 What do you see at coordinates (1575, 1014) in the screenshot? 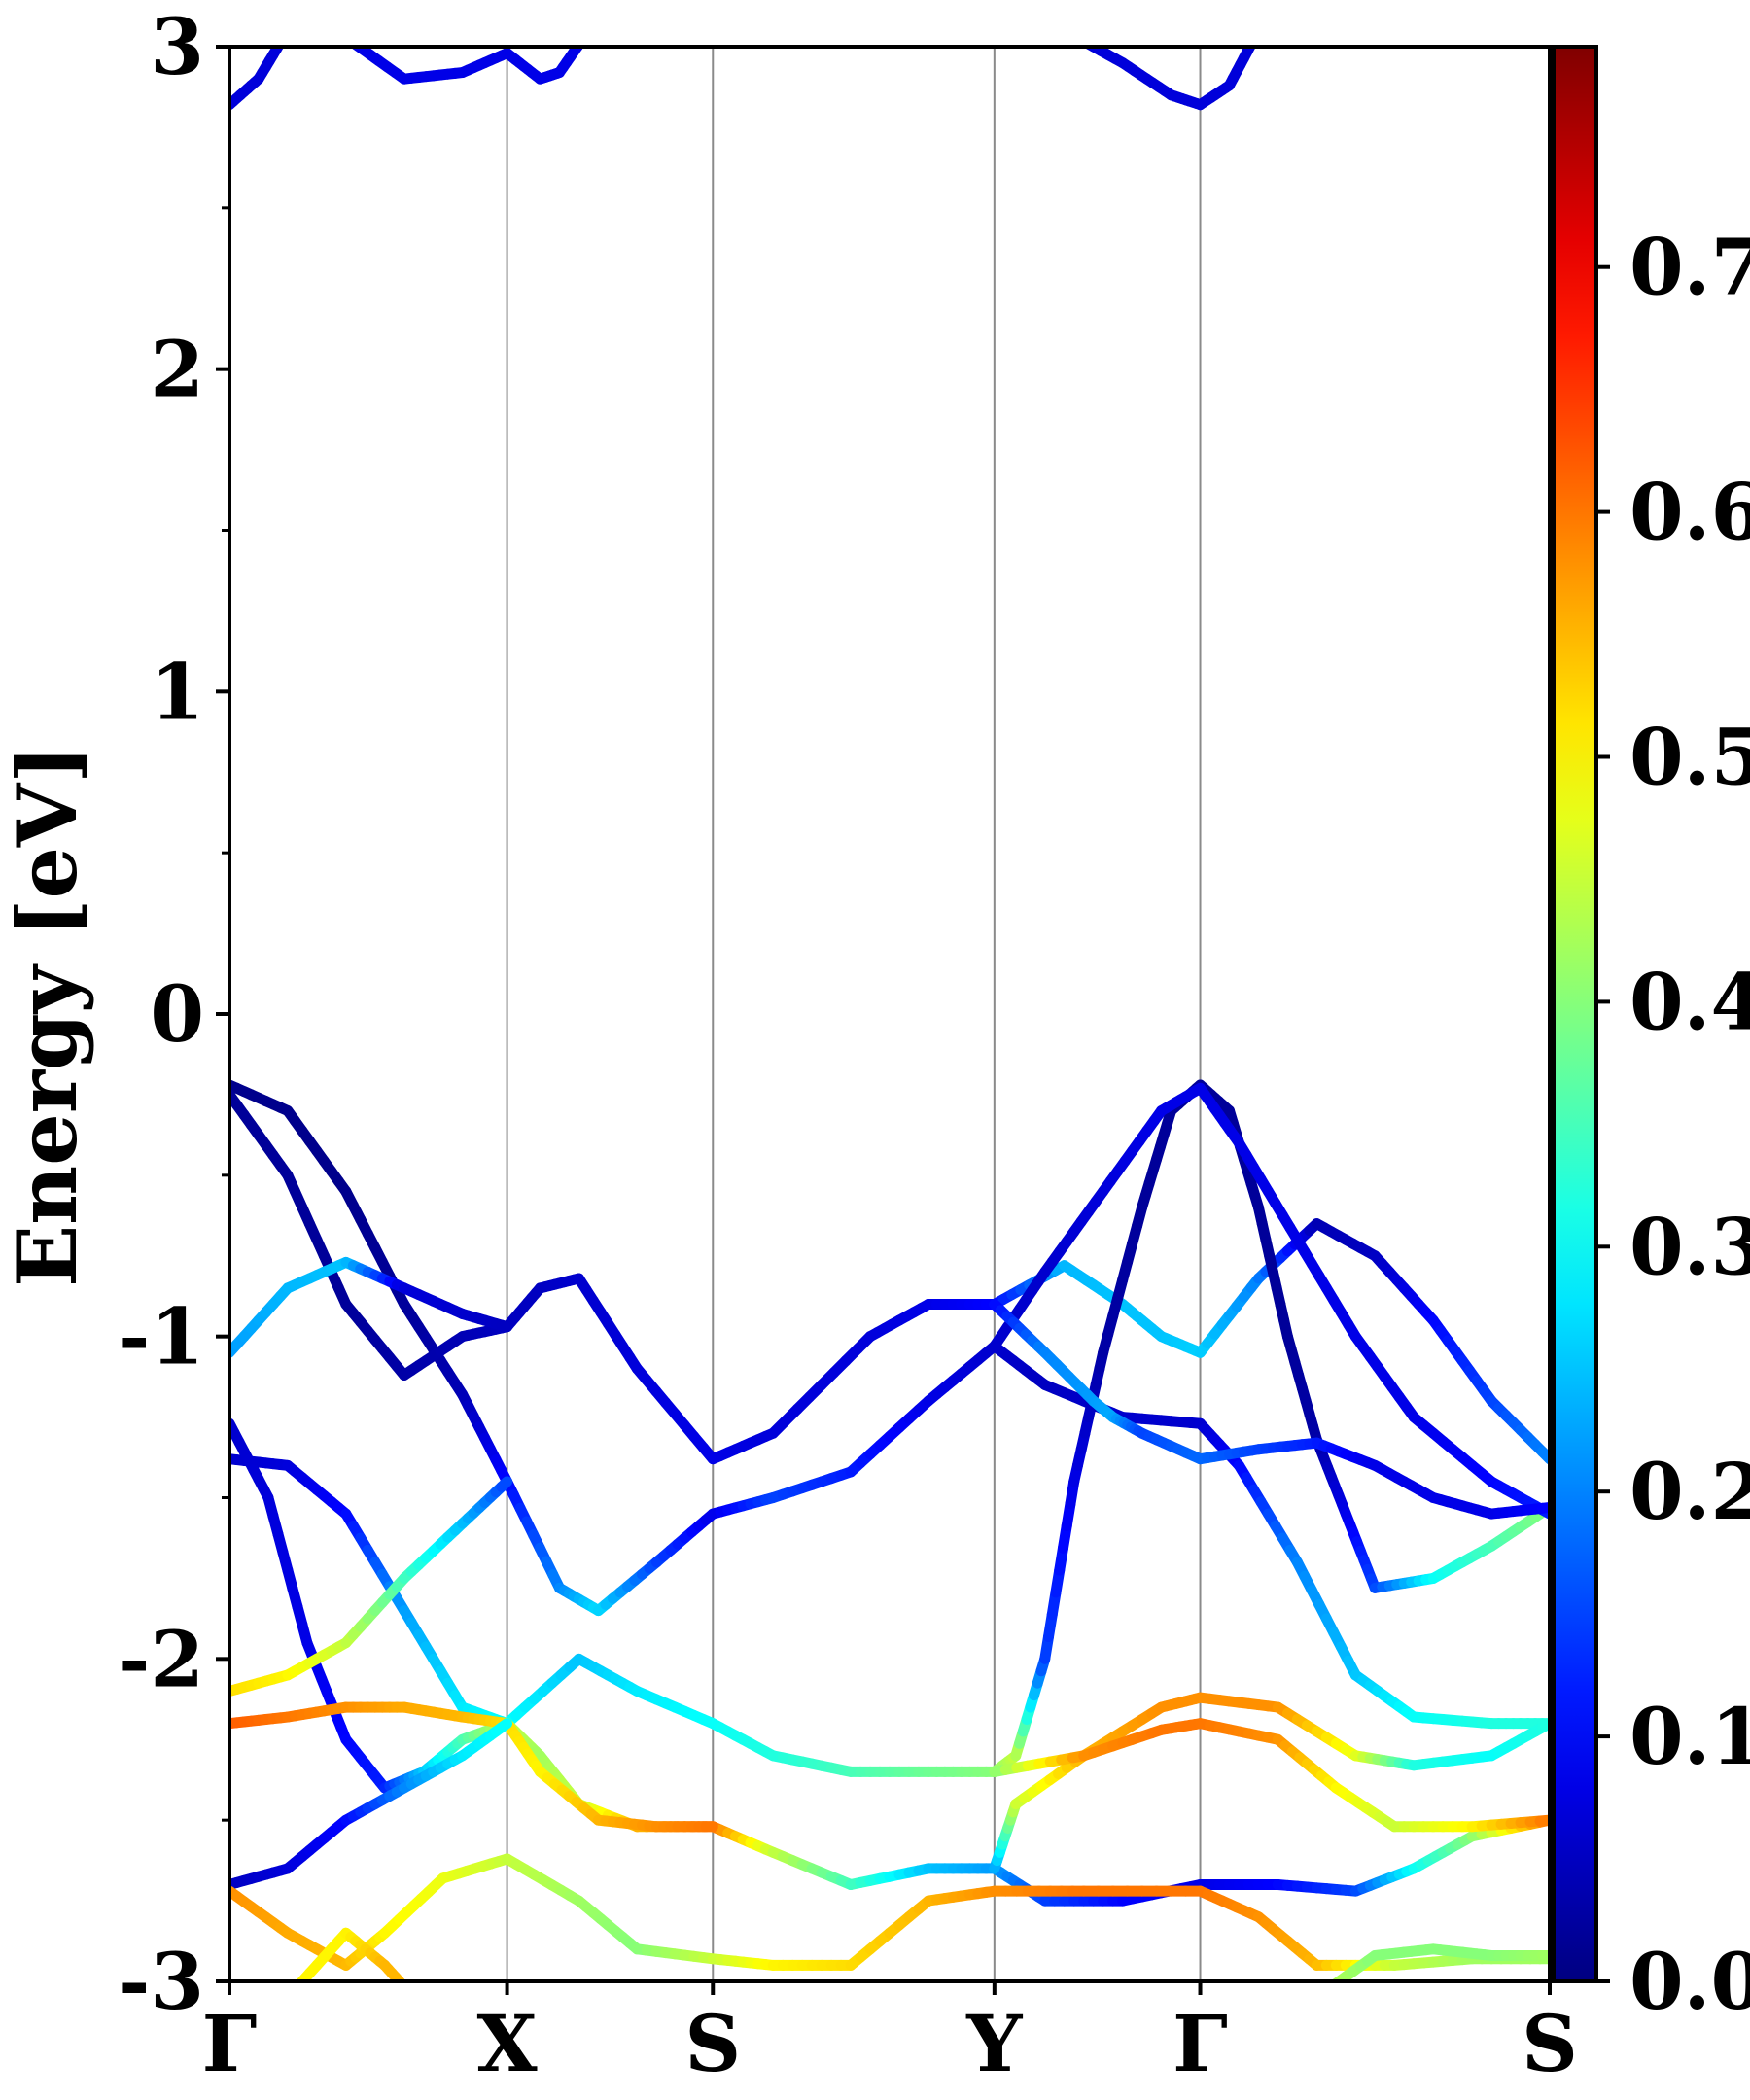
I see `colorbar` at bounding box center [1575, 1014].